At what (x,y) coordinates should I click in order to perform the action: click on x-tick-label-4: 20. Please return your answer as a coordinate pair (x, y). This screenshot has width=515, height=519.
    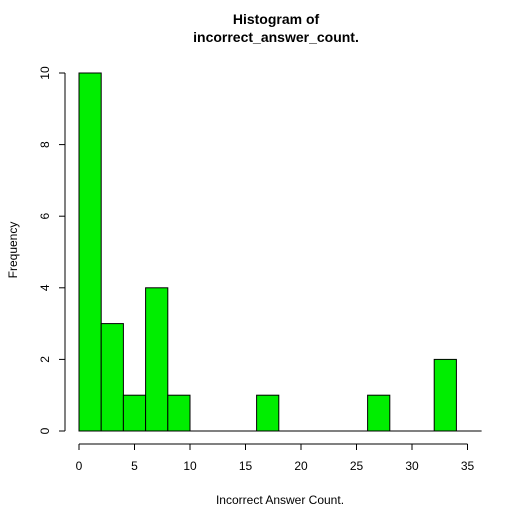
    Looking at the image, I should click on (301, 466).